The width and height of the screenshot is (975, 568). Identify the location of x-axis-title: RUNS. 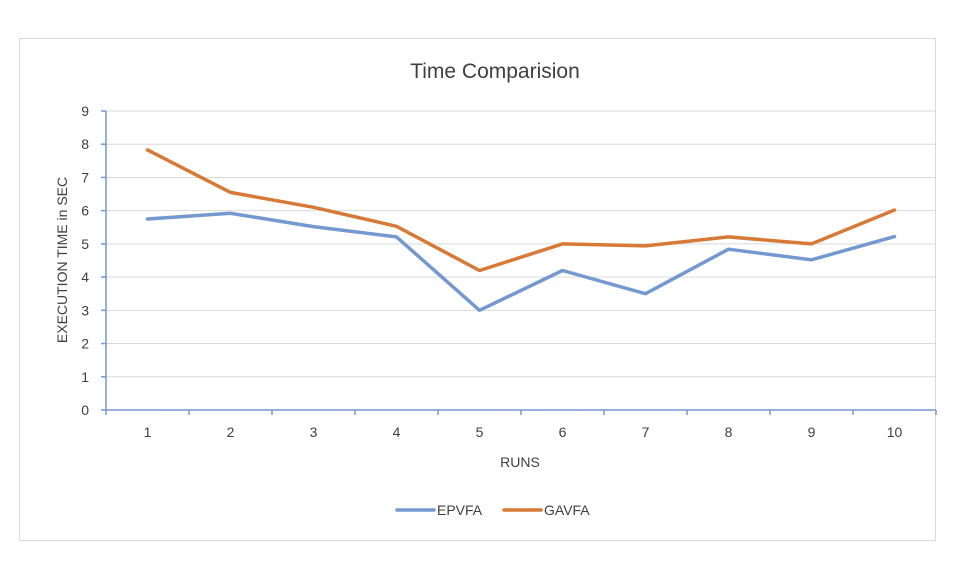
(520, 462).